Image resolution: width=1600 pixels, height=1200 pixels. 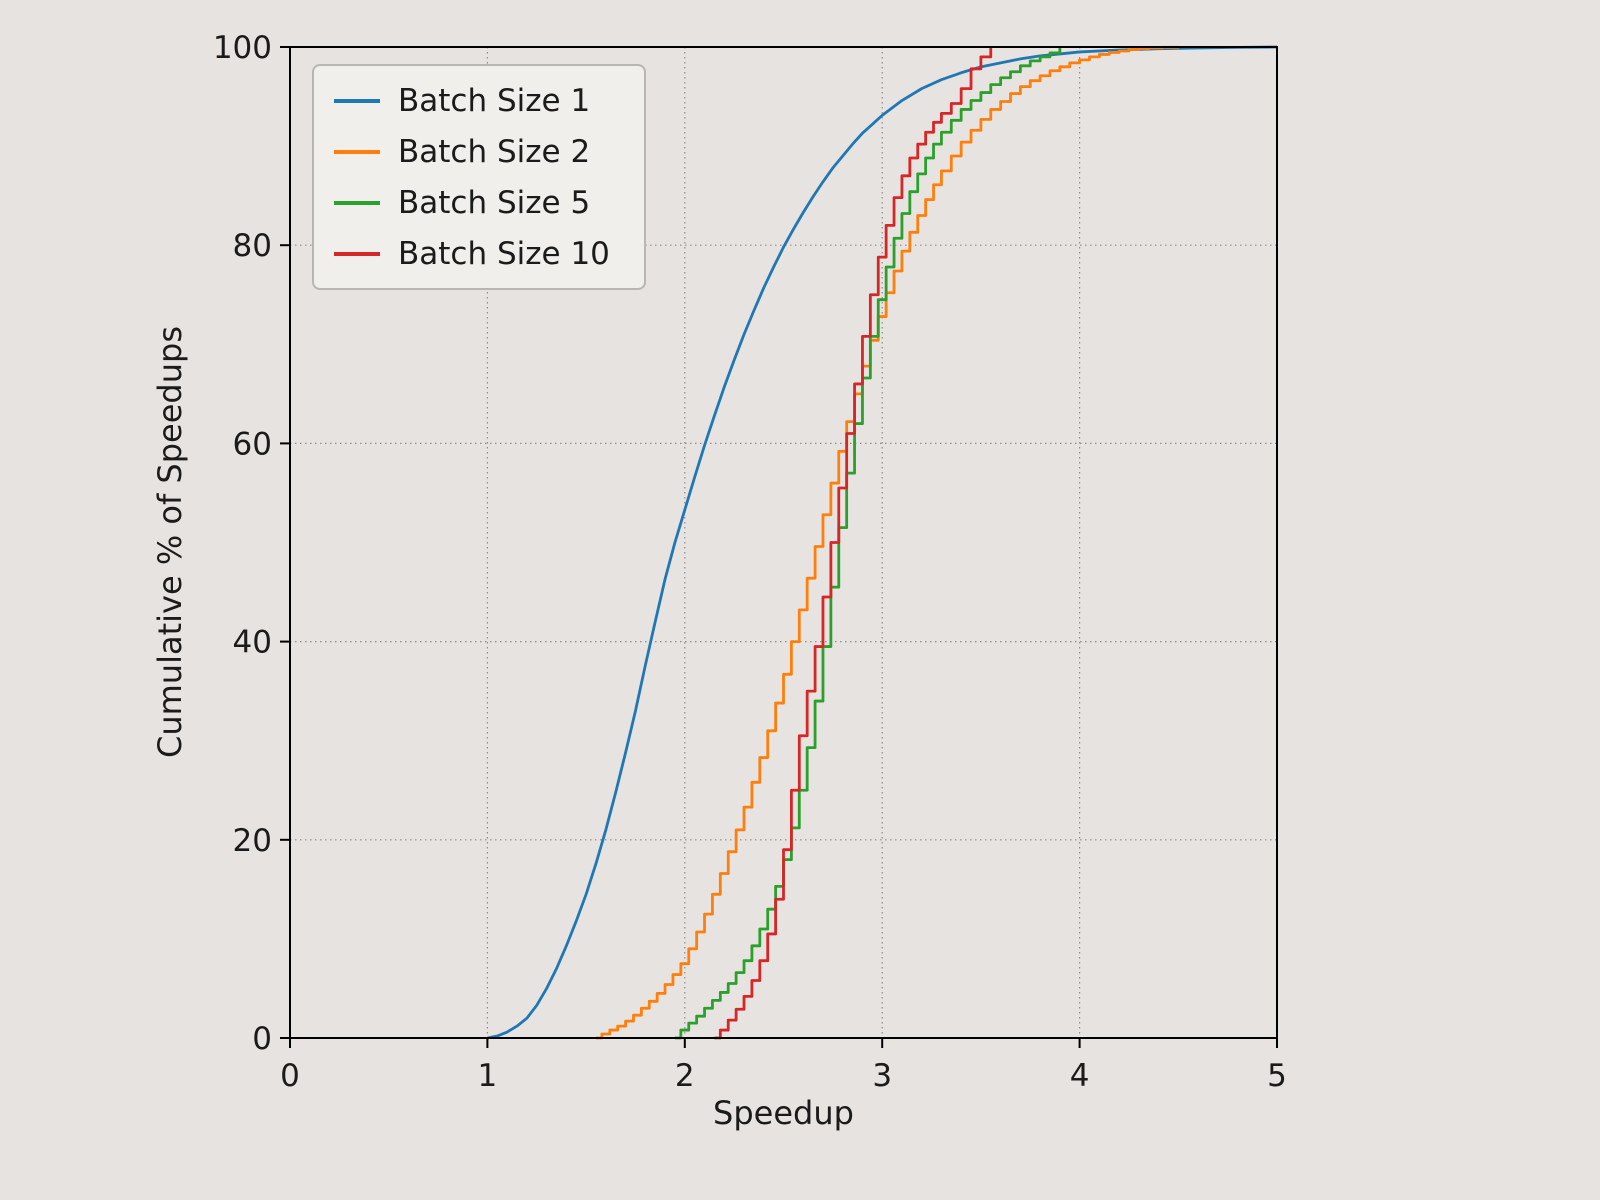 What do you see at coordinates (290, 1076) in the screenshot?
I see `x-tick-label: 0` at bounding box center [290, 1076].